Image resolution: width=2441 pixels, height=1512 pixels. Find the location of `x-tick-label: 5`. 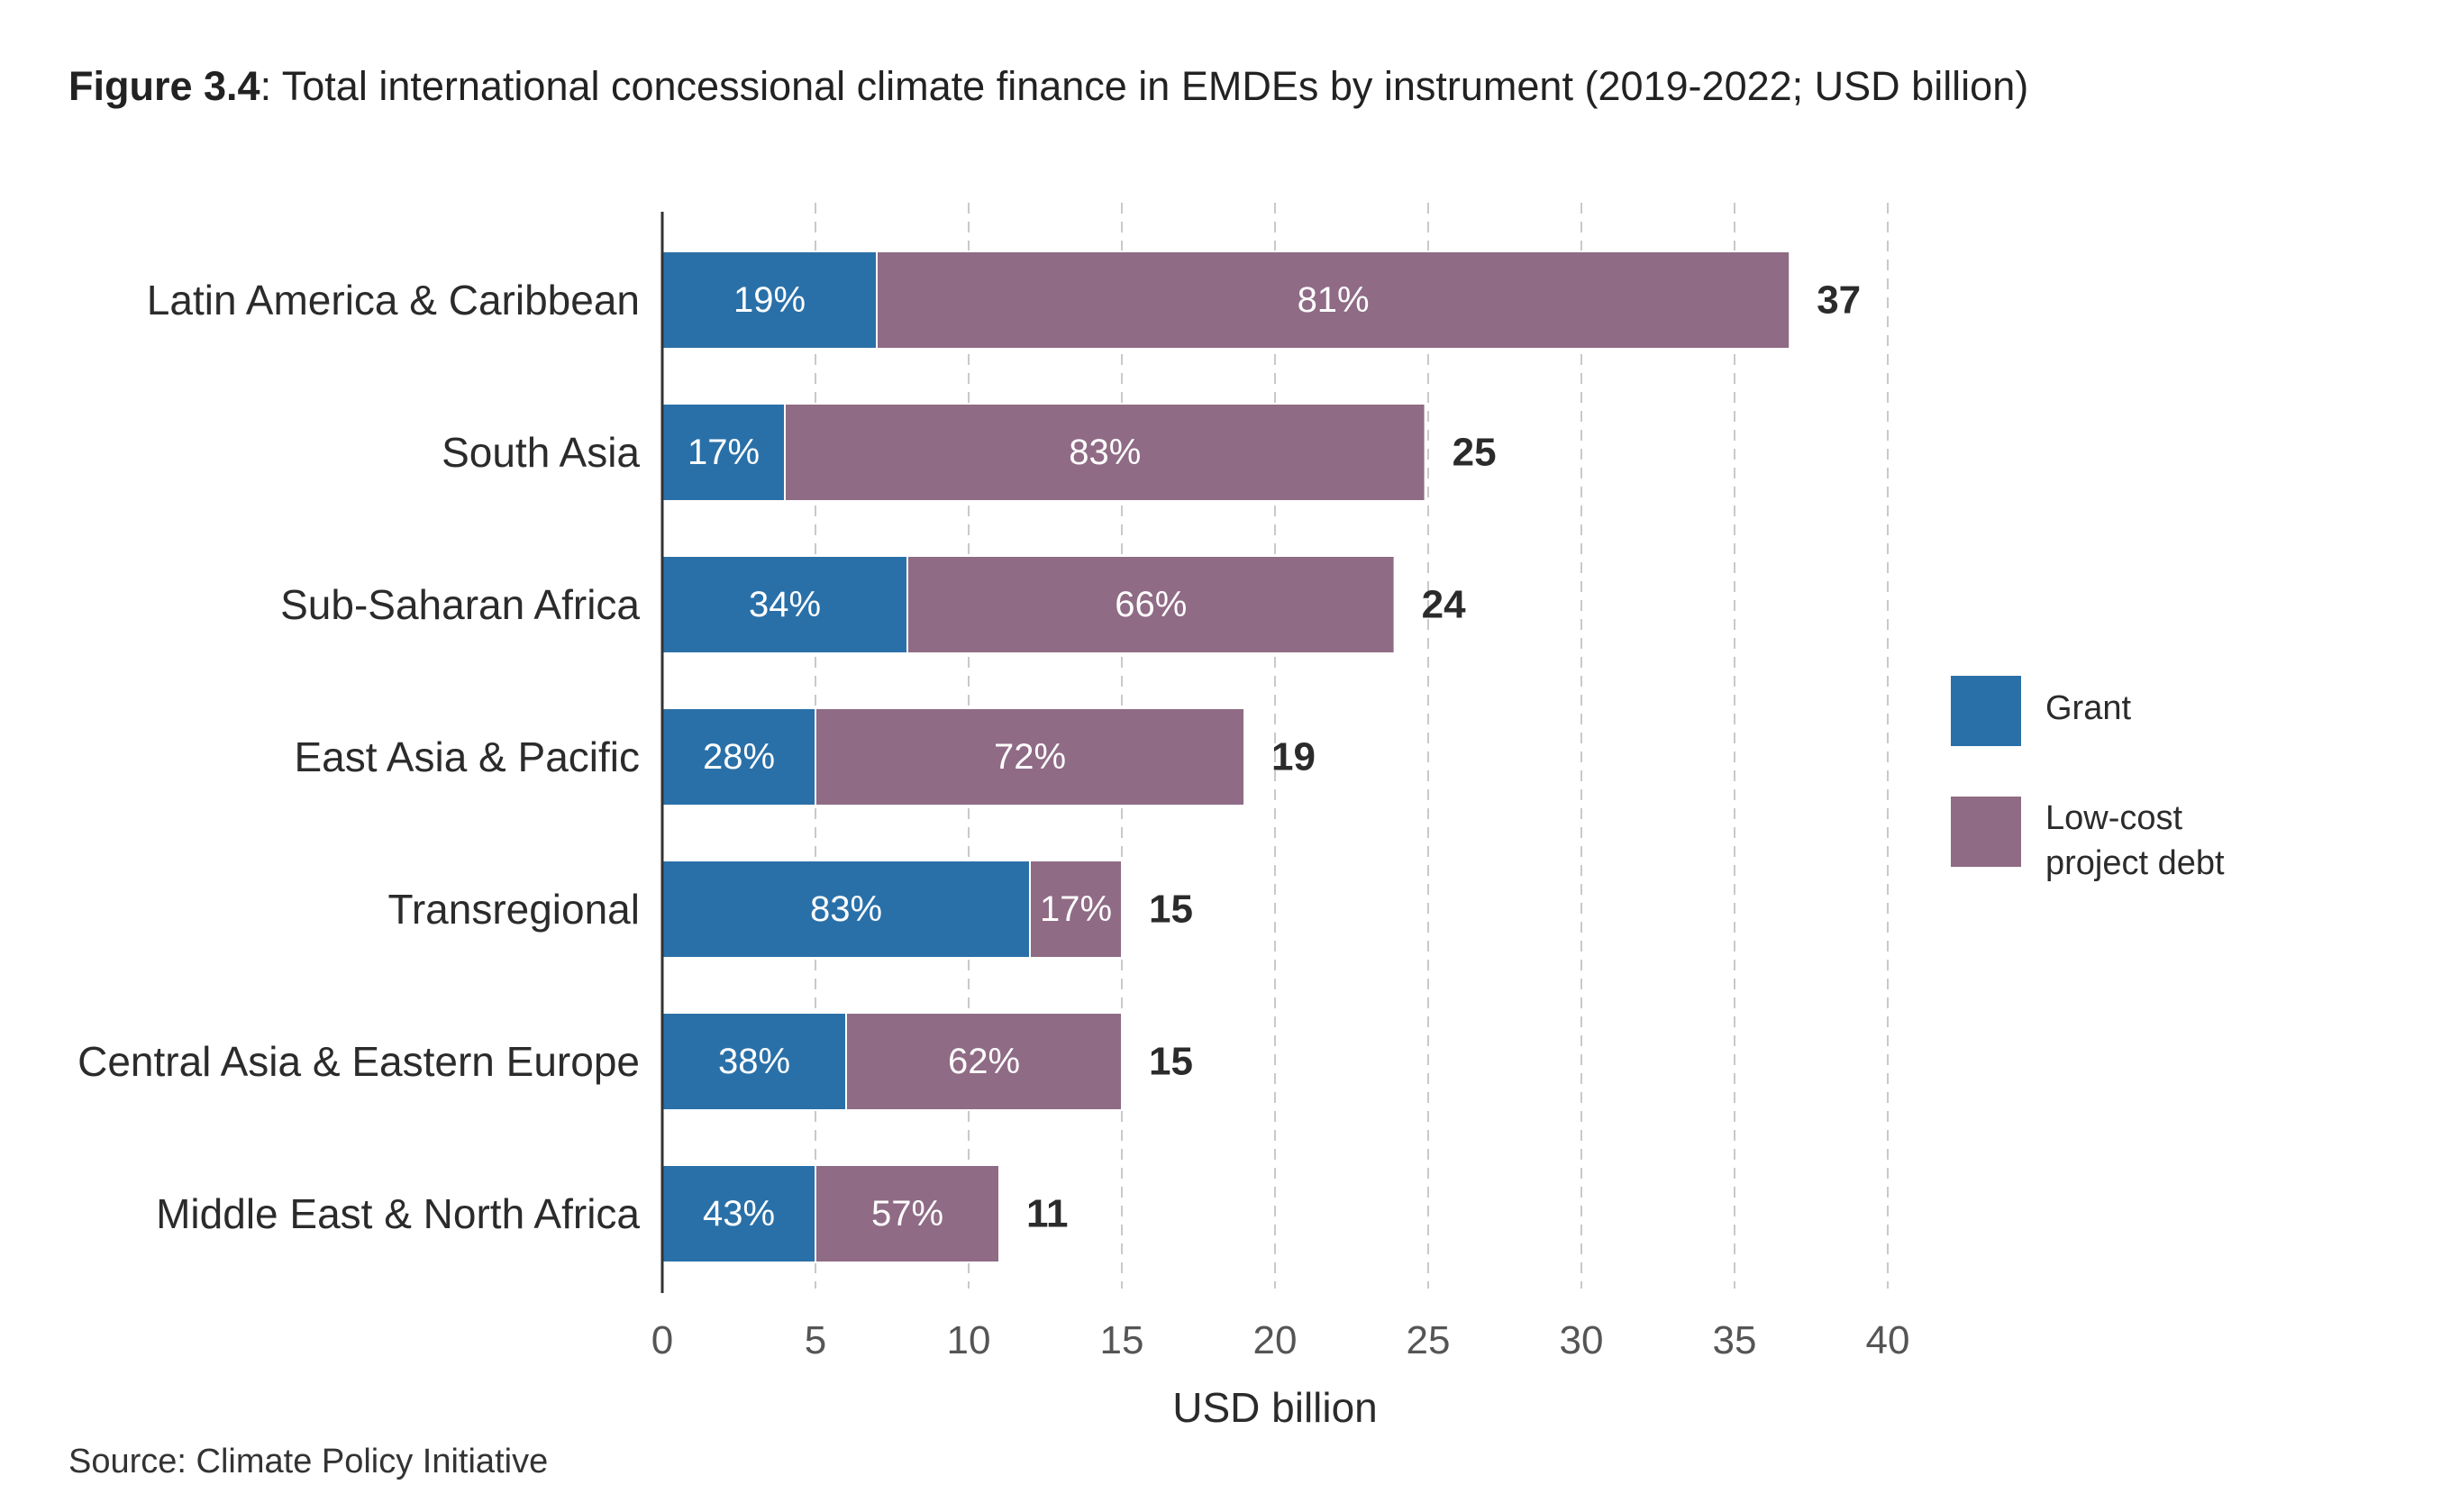

x-tick-label: 5 is located at coordinates (815, 1340).